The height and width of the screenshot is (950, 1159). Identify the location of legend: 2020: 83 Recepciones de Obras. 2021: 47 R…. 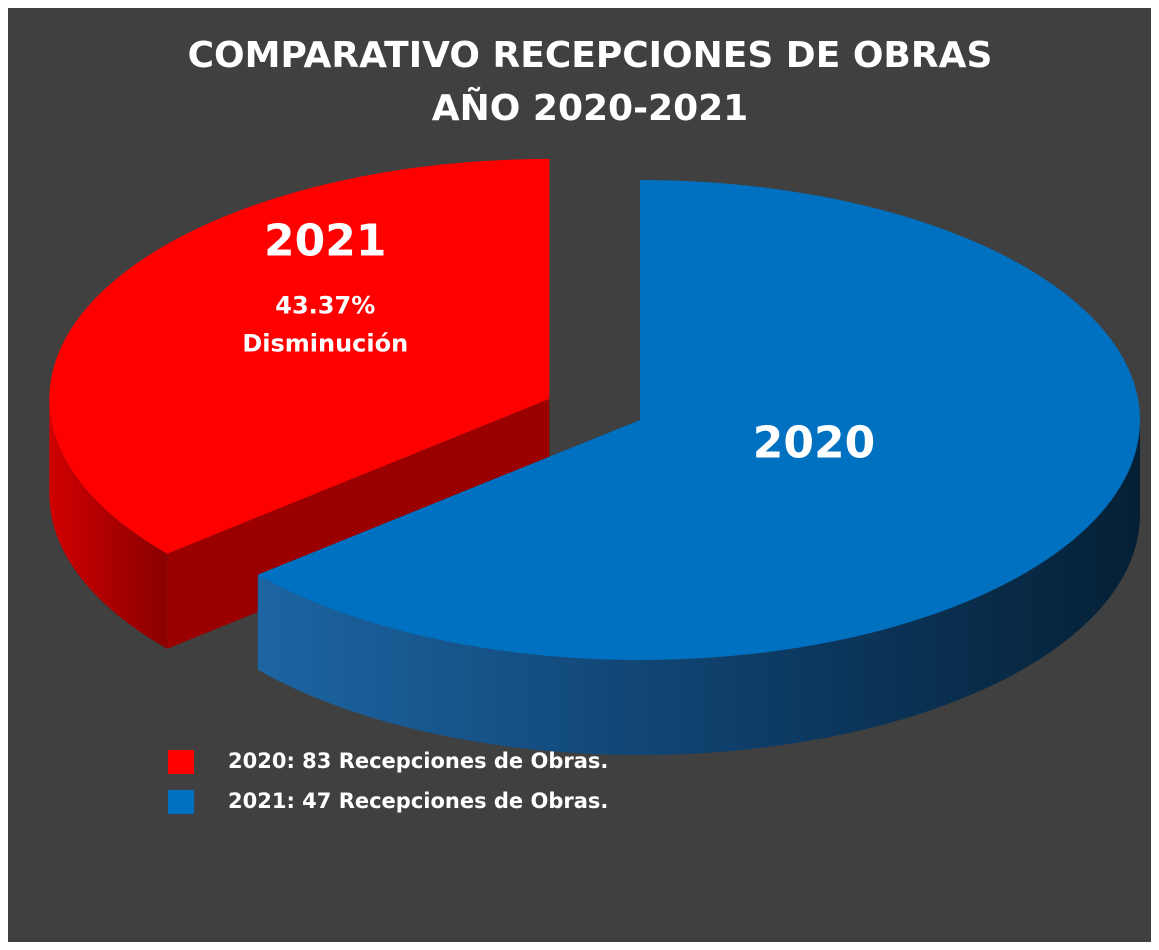
(388, 781).